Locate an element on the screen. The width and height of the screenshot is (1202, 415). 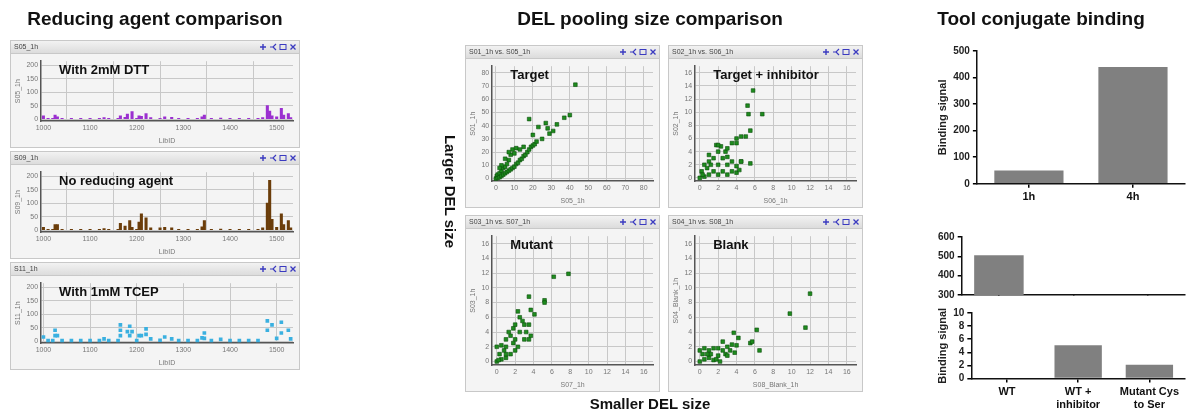
text: Larger DEL size is located at coordinates (450, 191).